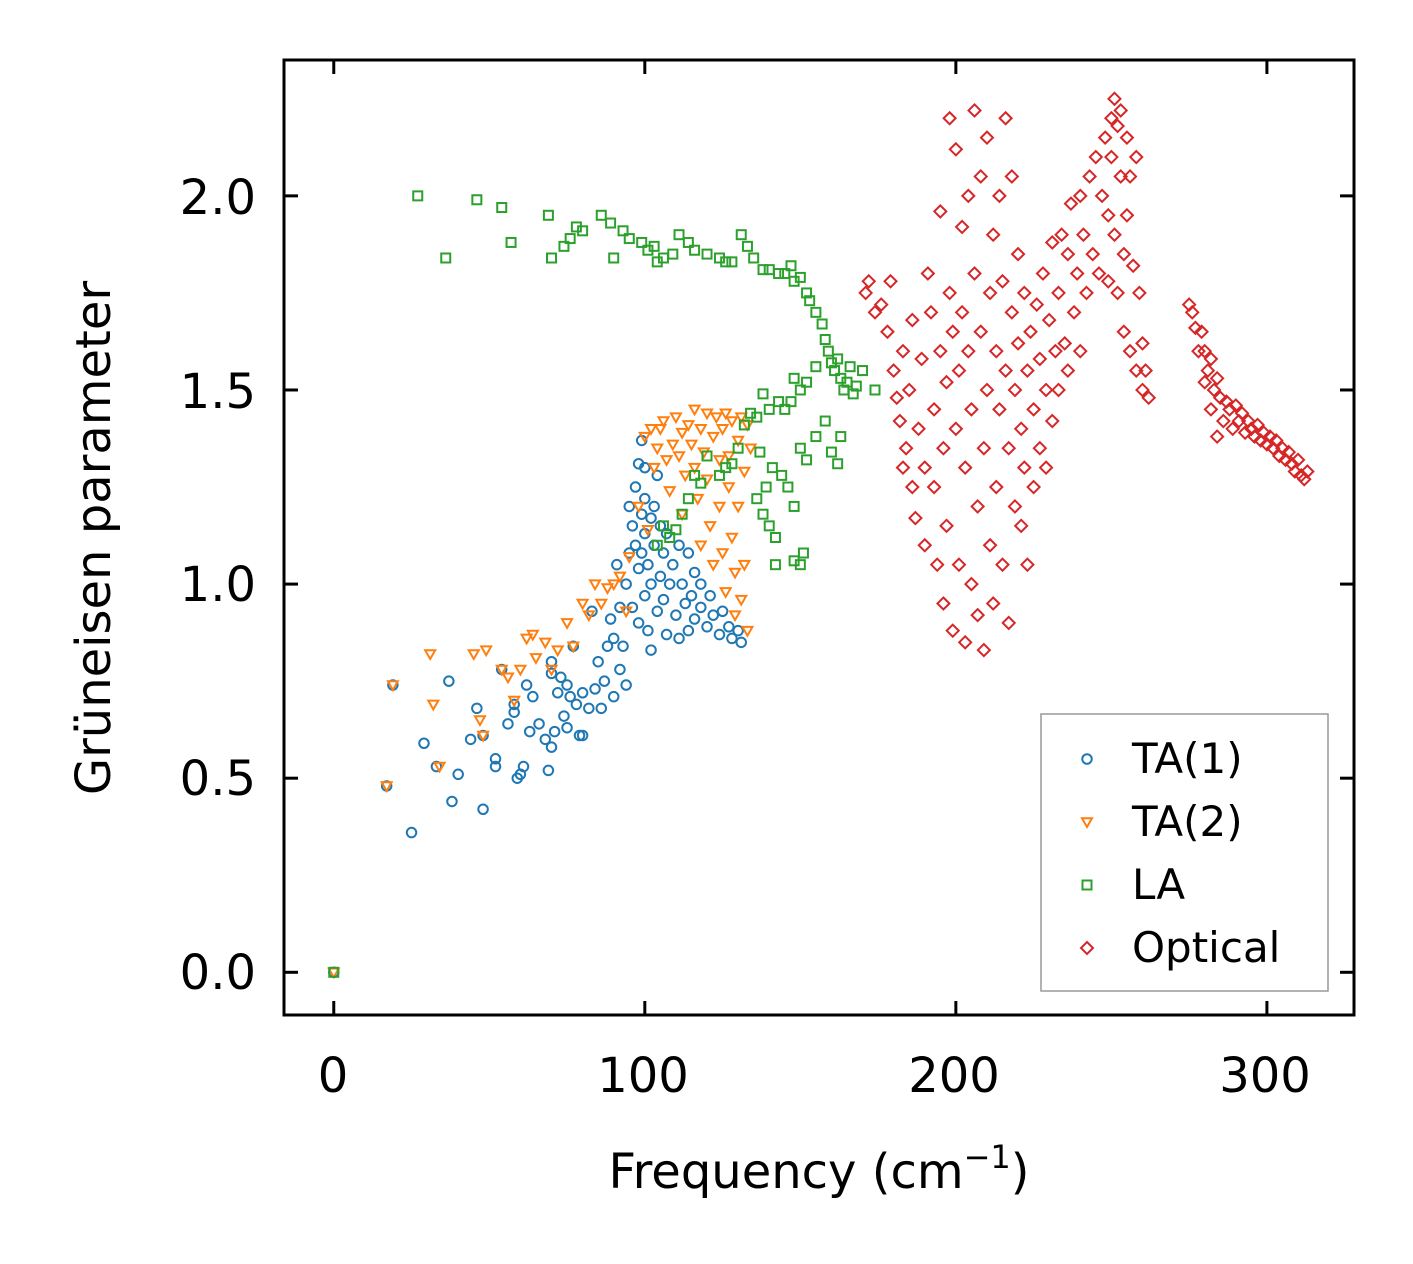  I want to click on legend-label-ta2: TA(2), so click(1187, 821).